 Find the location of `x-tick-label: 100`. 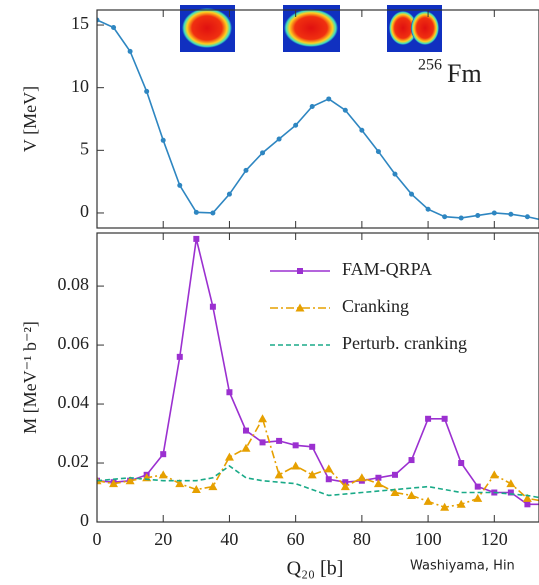

x-tick-label: 100 is located at coordinates (428, 539).